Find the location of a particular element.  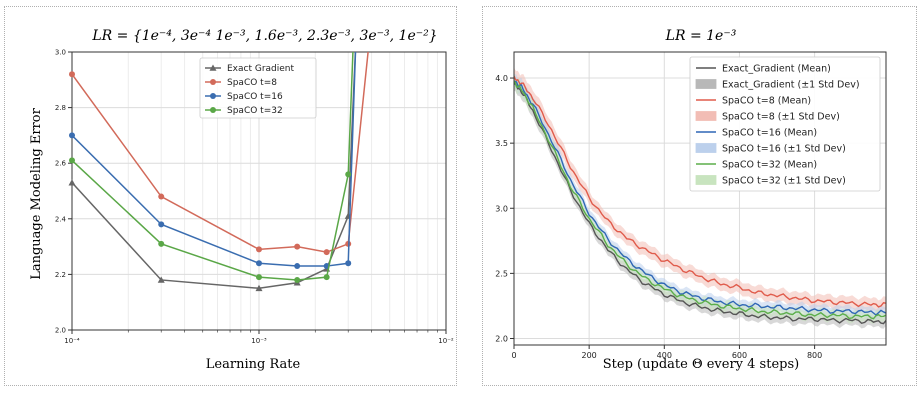

y-tick-label: 2.5 is located at coordinates (501, 273).